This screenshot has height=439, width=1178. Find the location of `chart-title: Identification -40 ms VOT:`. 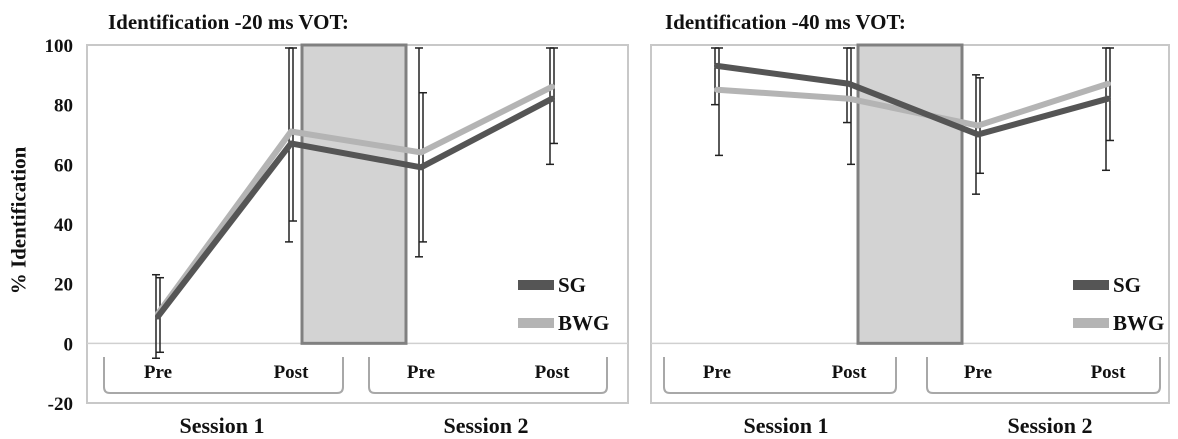

chart-title: Identification -40 ms VOT: is located at coordinates (785, 22).